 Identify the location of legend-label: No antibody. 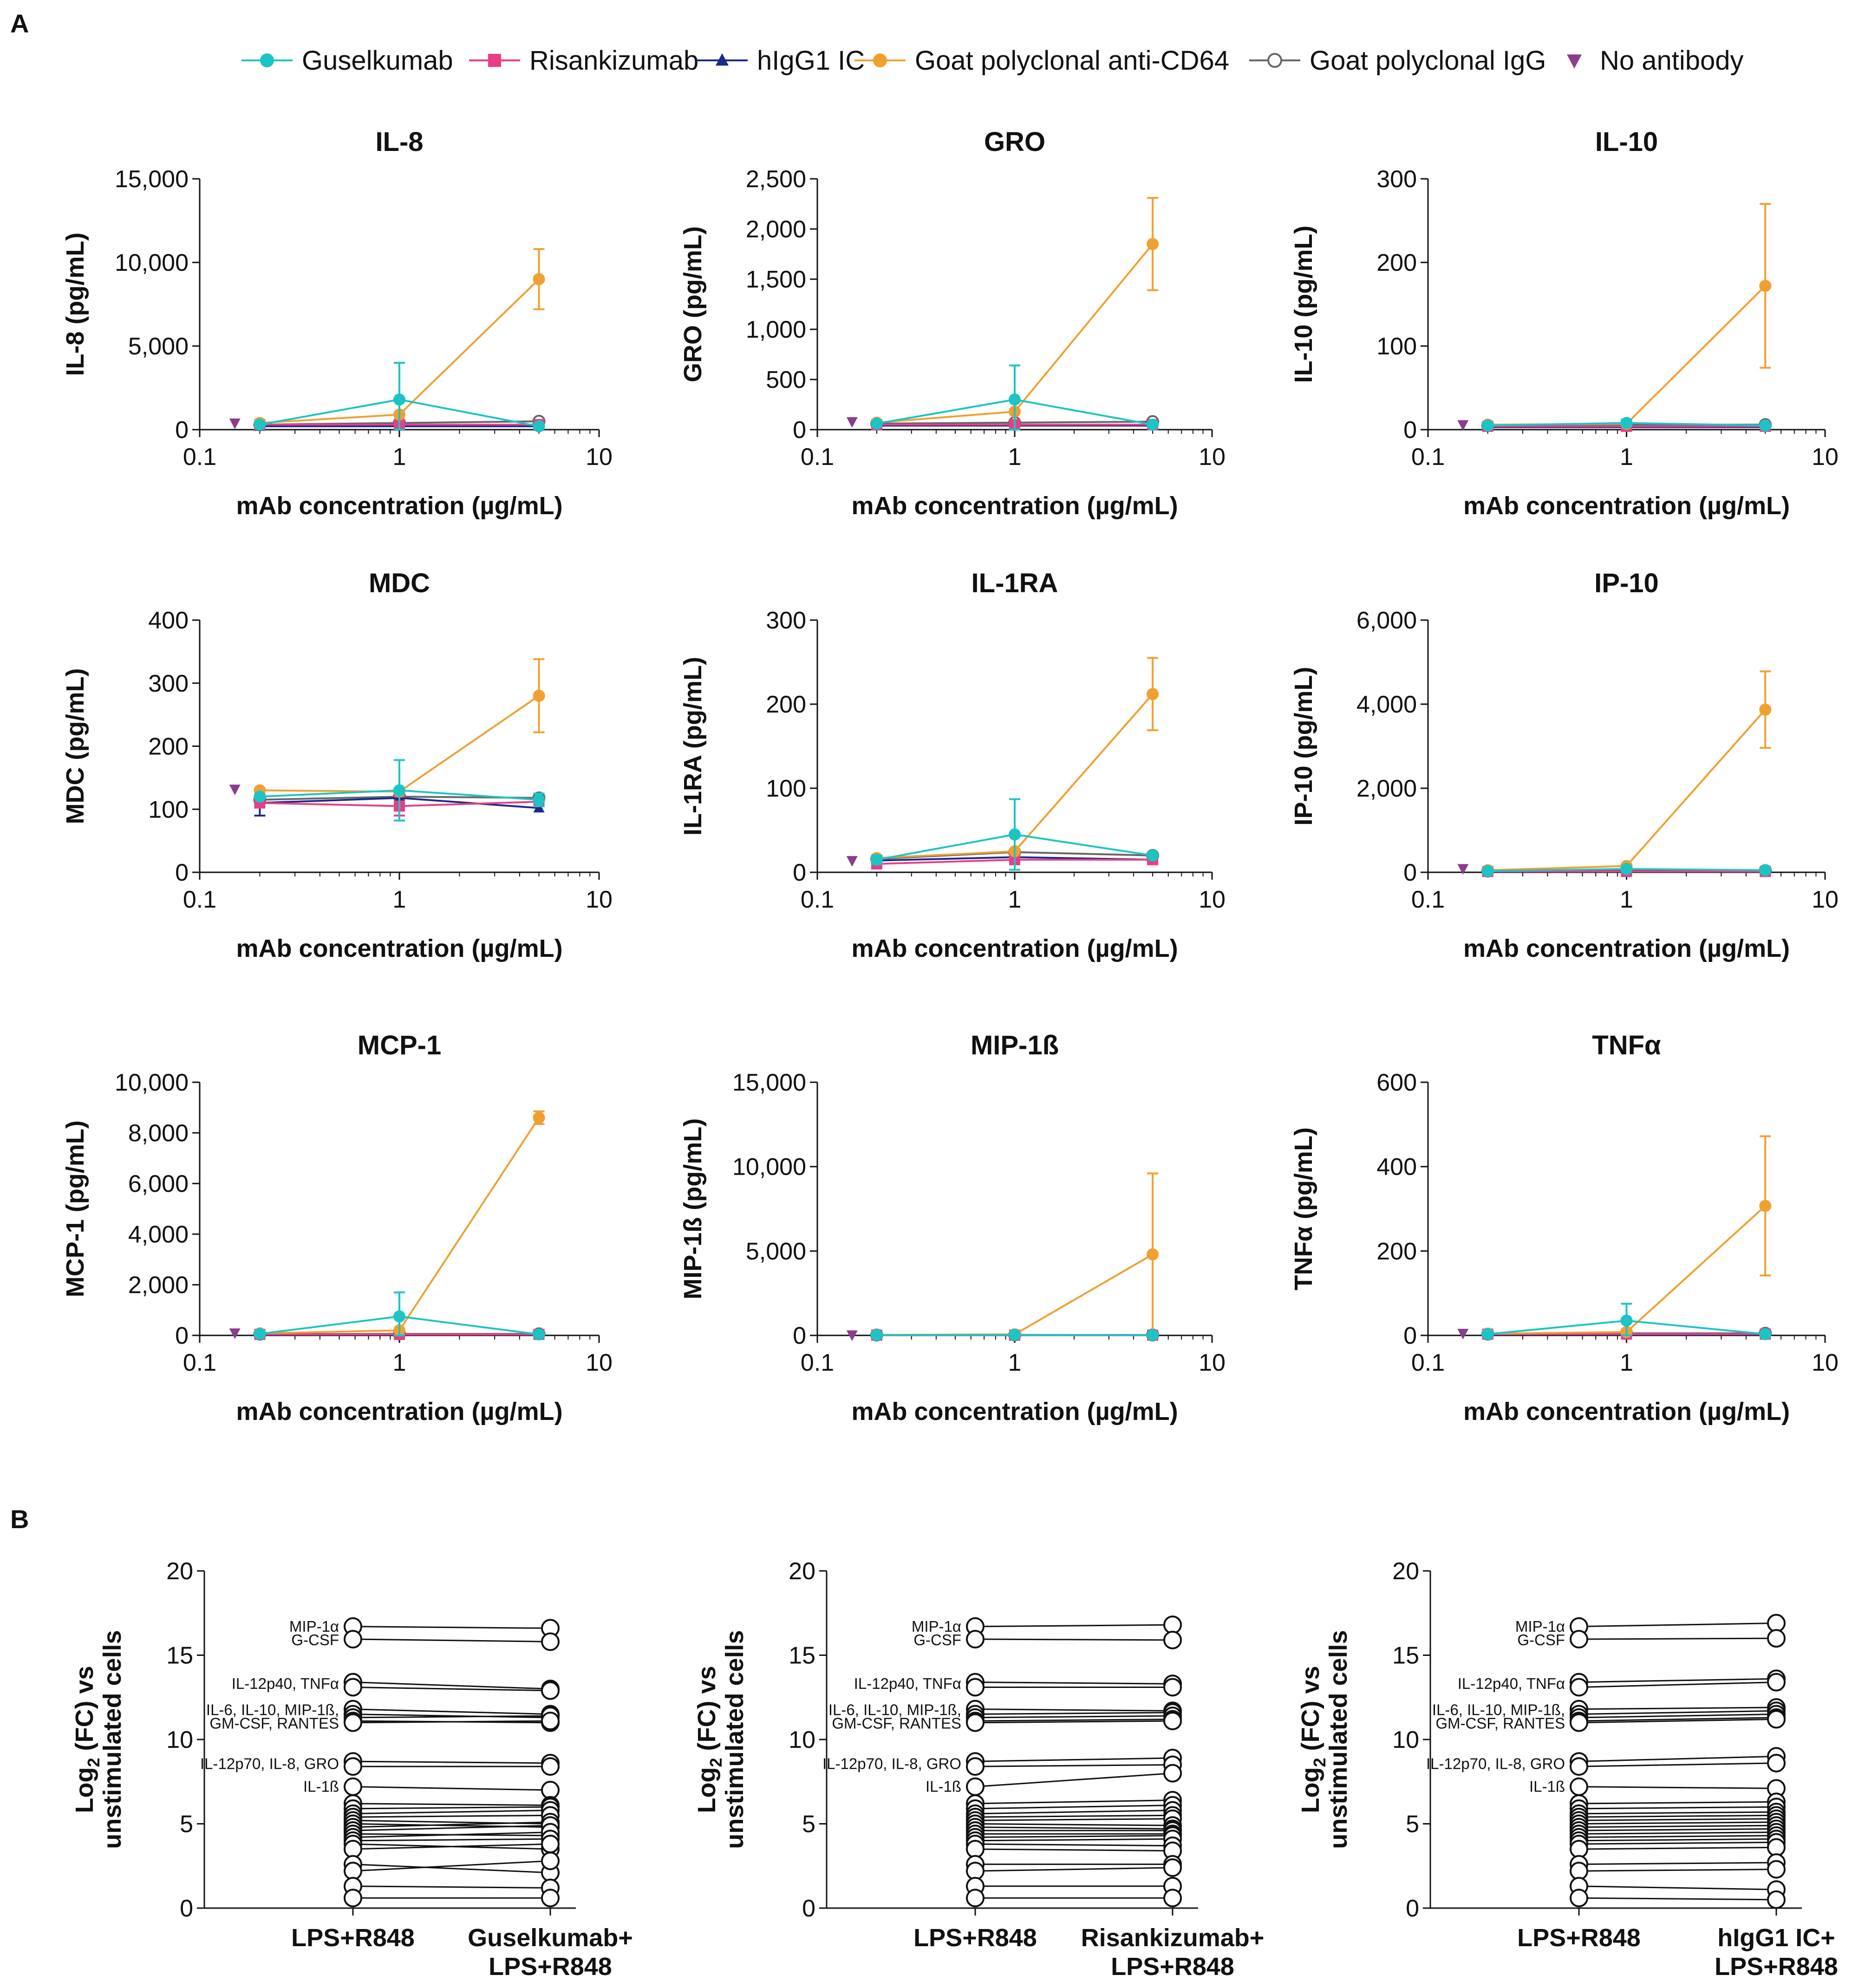
(1672, 61).